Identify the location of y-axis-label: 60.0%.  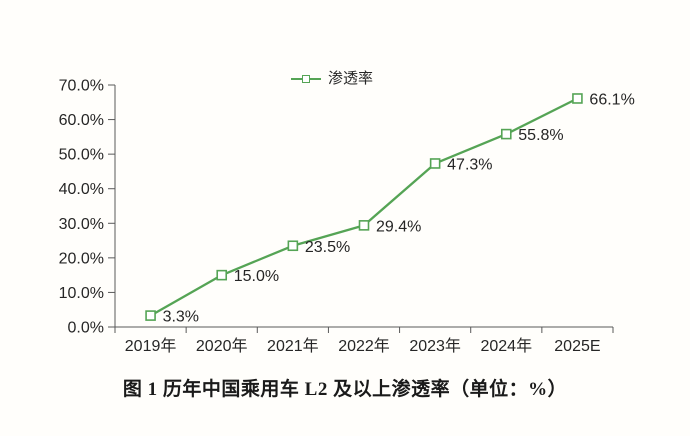
(81, 120).